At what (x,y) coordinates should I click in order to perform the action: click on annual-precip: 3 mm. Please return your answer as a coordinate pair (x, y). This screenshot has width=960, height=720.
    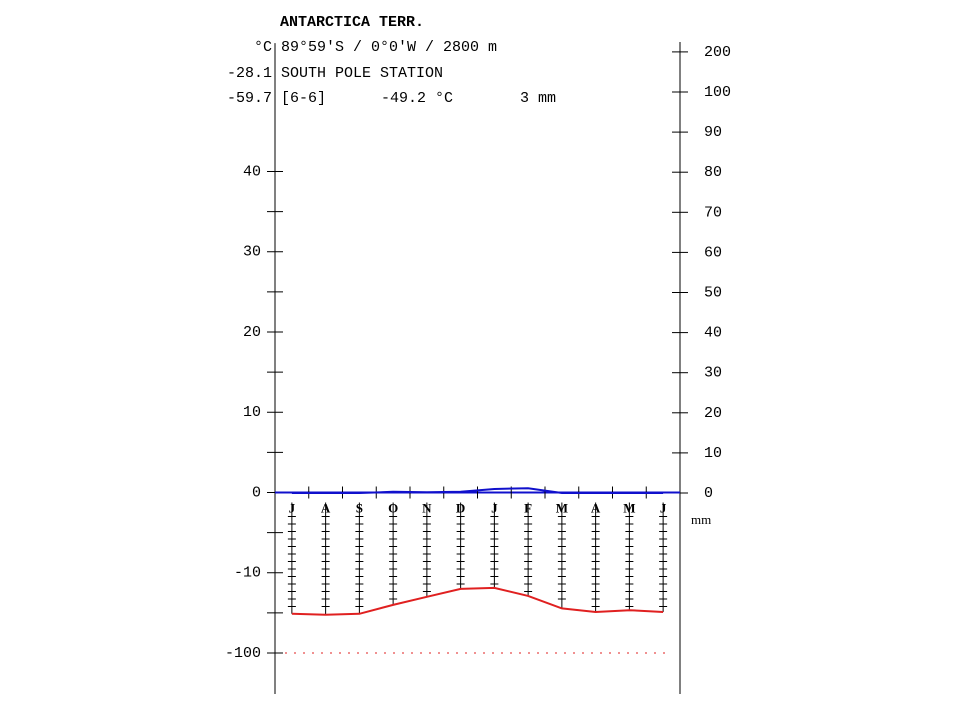
    Looking at the image, I should click on (538, 98).